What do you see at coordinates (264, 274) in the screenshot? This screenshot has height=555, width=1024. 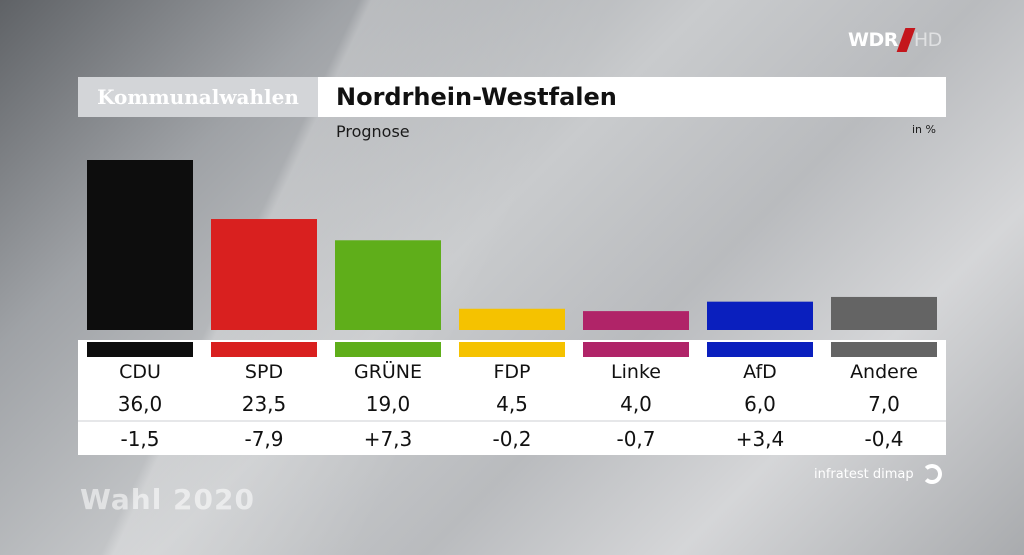 I see `bar-spd` at bounding box center [264, 274].